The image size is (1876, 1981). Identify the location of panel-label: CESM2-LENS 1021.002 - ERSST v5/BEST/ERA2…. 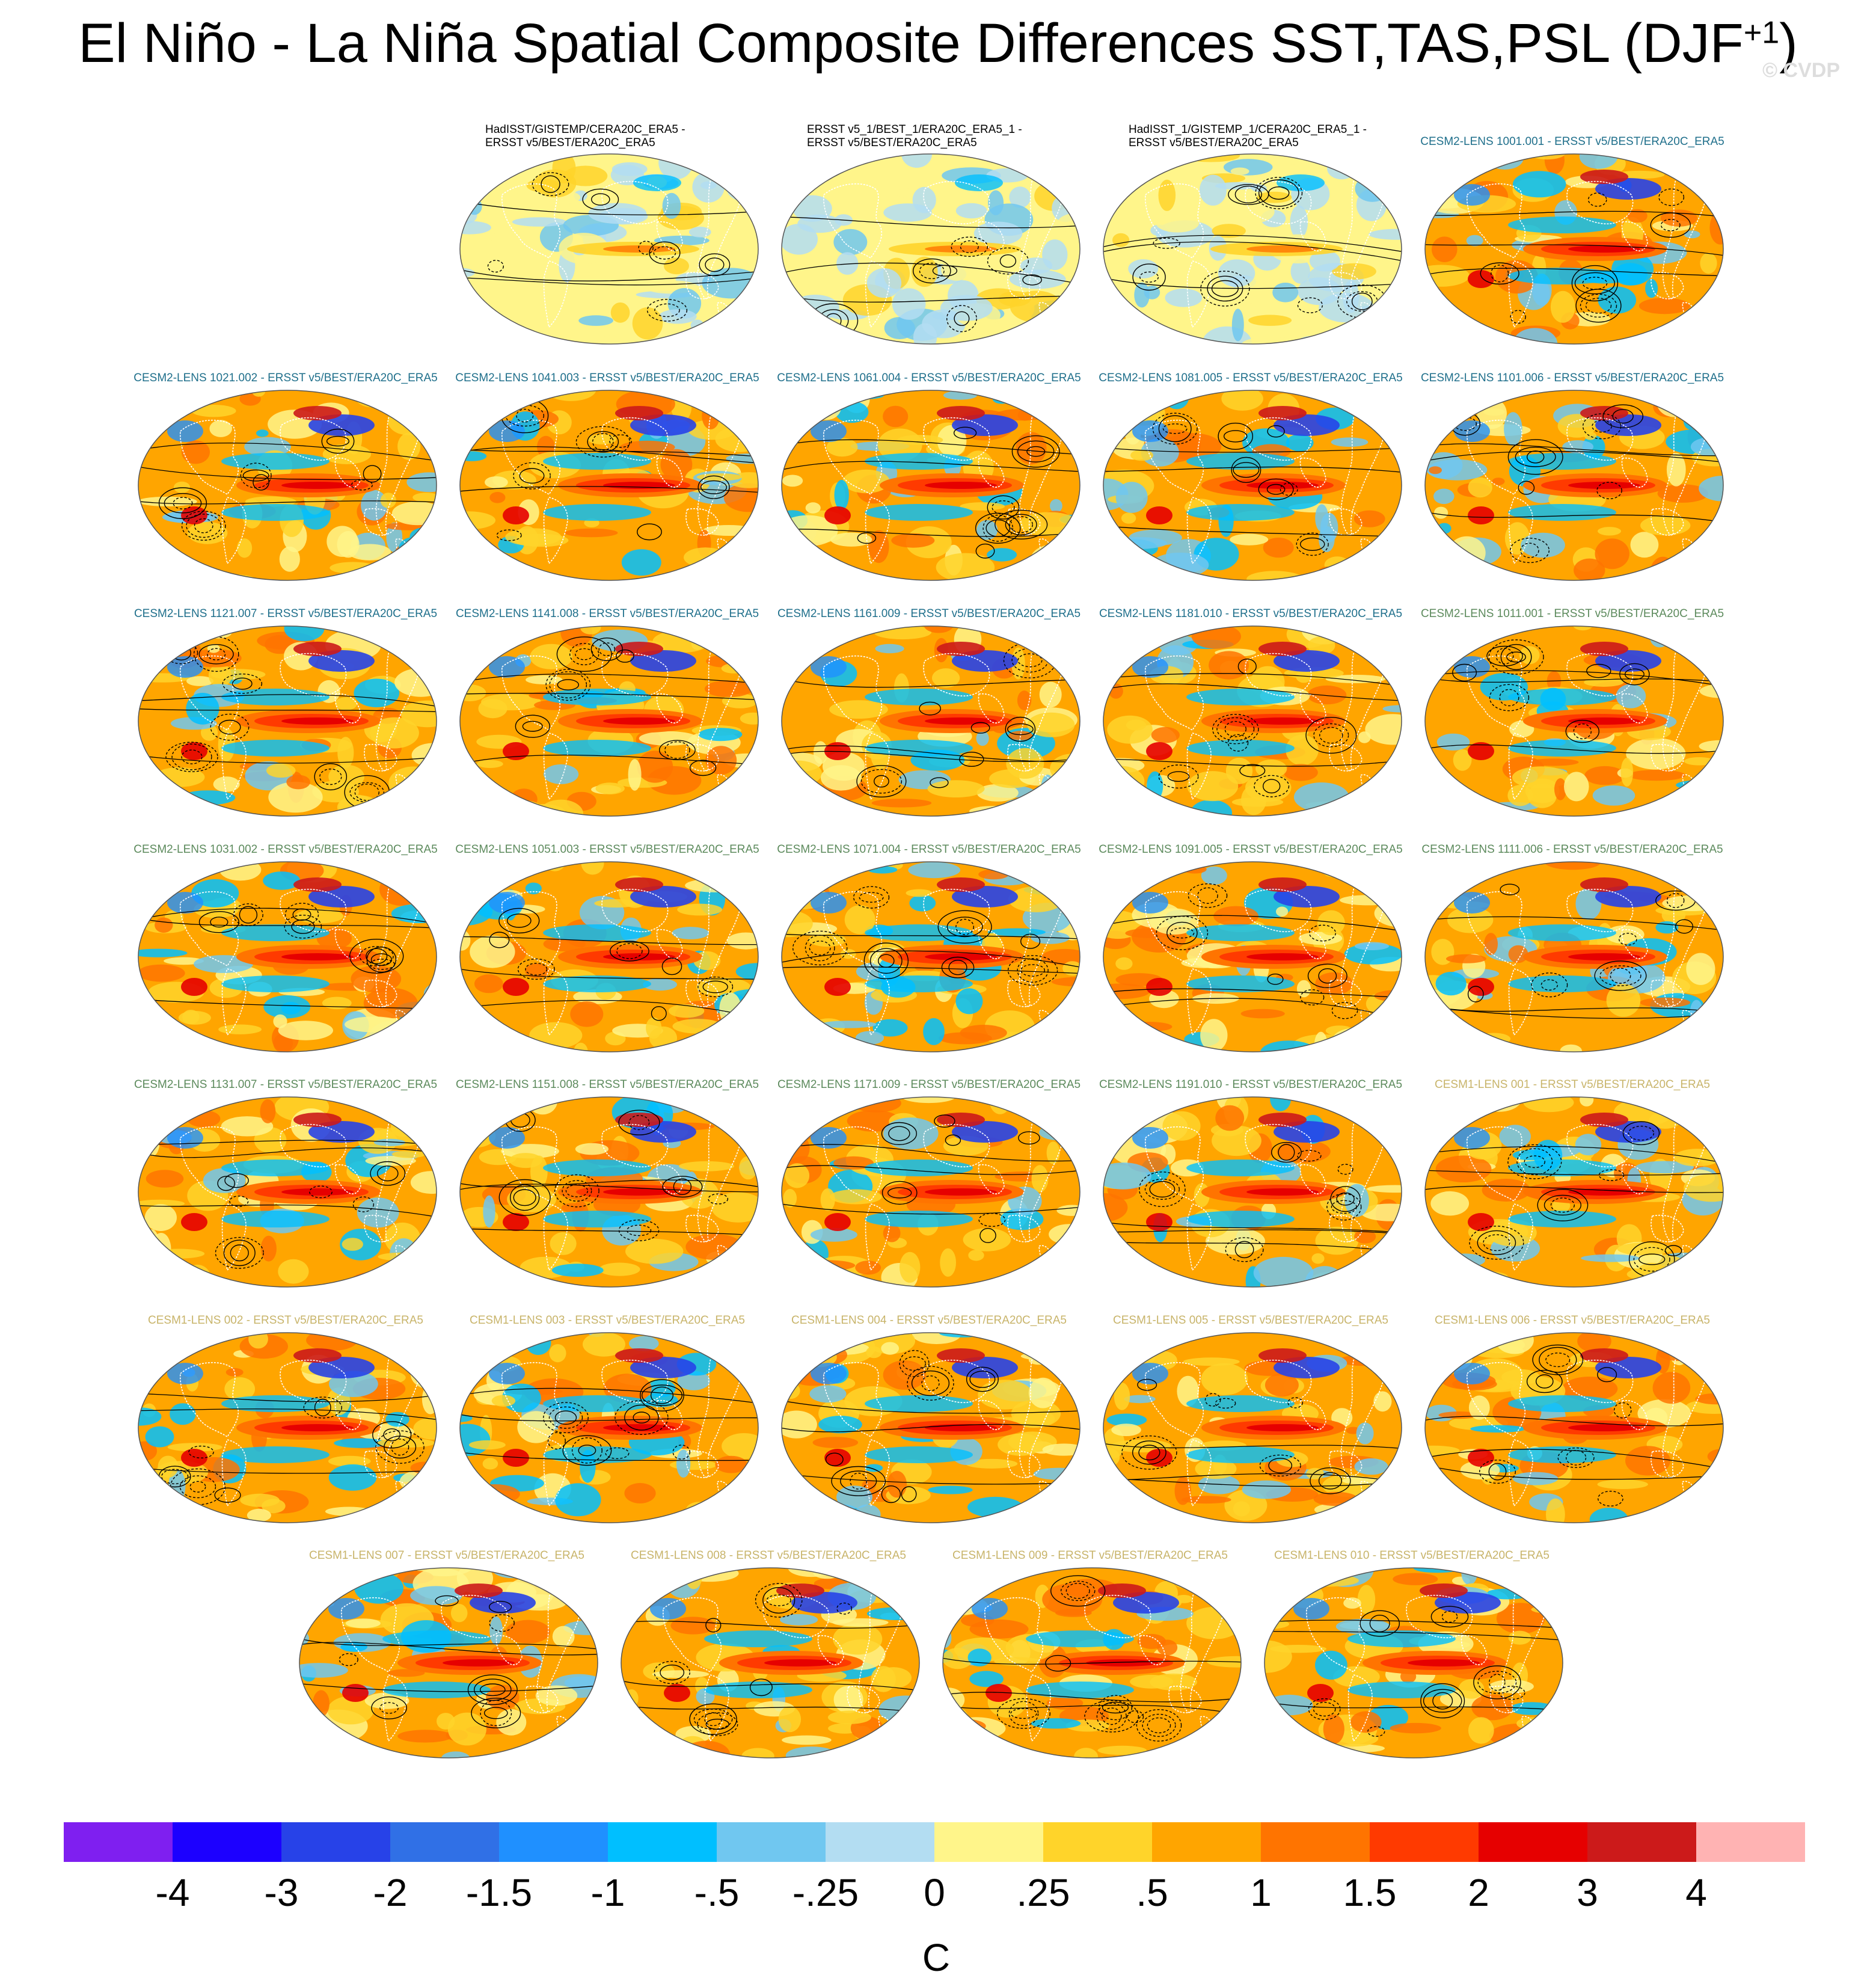
(285, 379).